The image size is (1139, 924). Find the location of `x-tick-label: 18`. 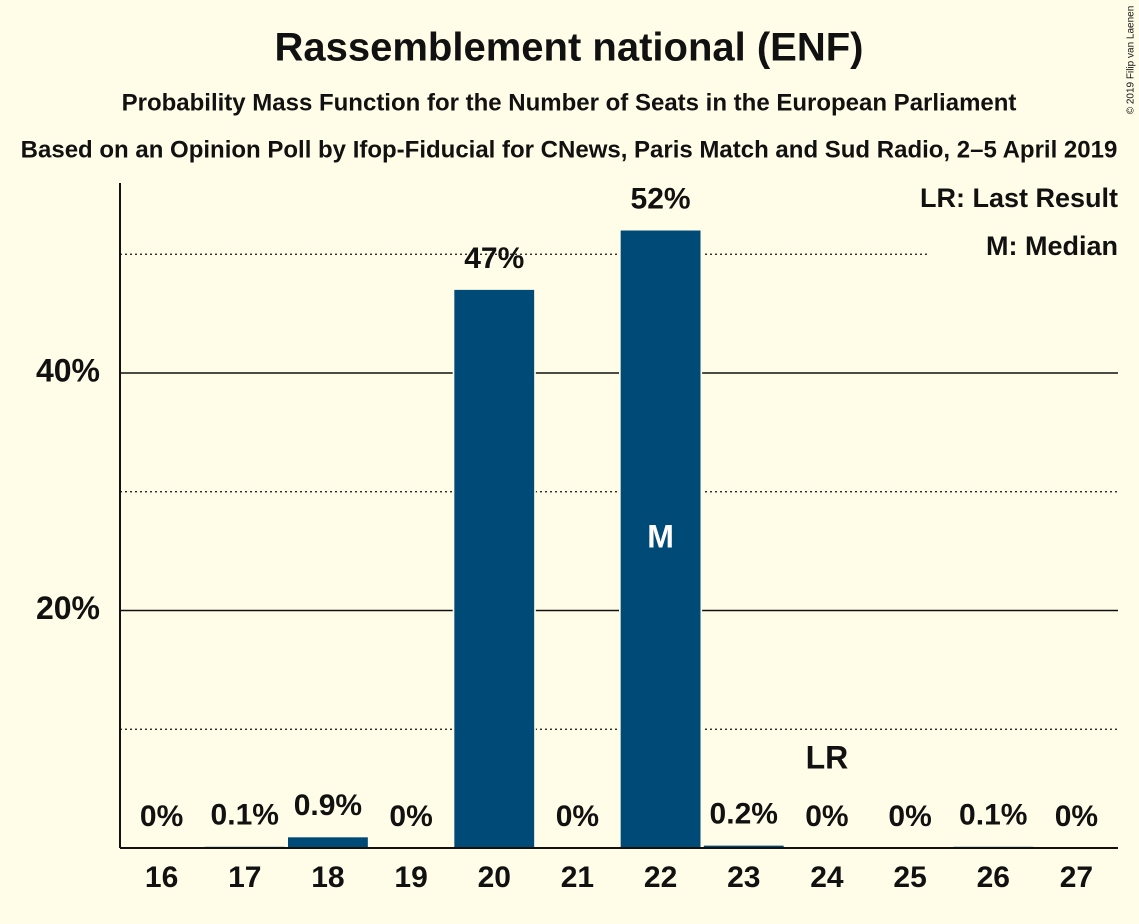

x-tick-label: 18 is located at coordinates (327, 877).